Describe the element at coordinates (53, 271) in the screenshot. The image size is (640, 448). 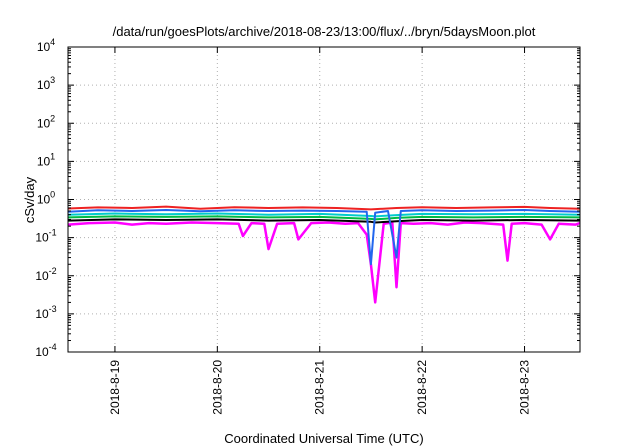
I see `y-tick-exponent: -2` at that location.